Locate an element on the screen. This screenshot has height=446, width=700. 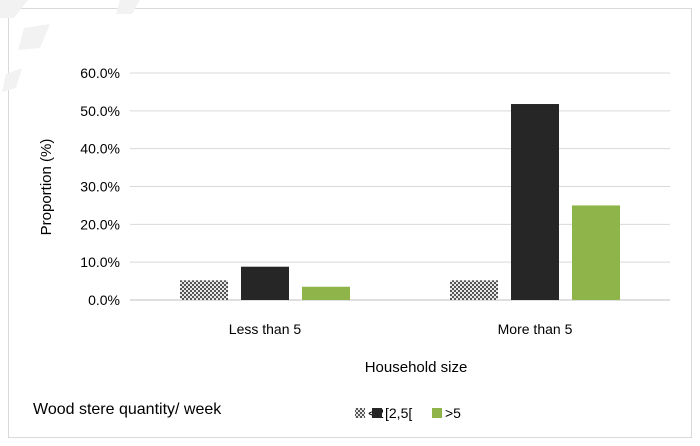
y-axis-label: Proportion (%) is located at coordinates (46, 187).